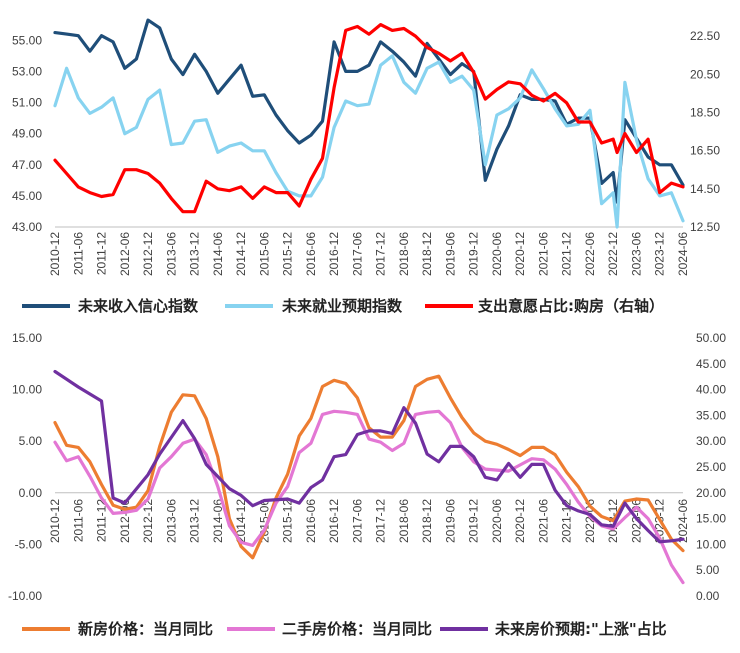 The image size is (740, 653). Describe the element at coordinates (29, 544) in the screenshot. I see `y-left-tick-label: -5.00` at that location.